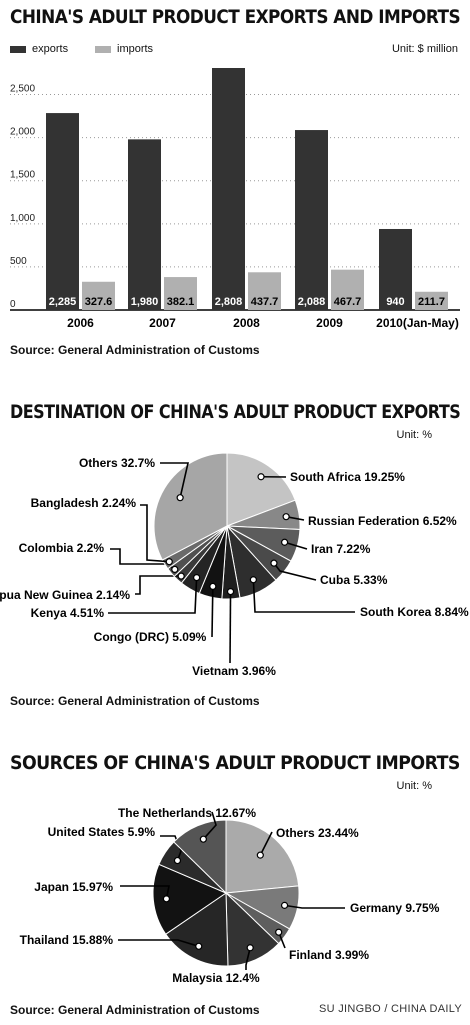 This screenshot has width=470, height=1025. Describe the element at coordinates (414, 786) in the screenshot. I see `sources-pie-unit: Unit: %` at that location.